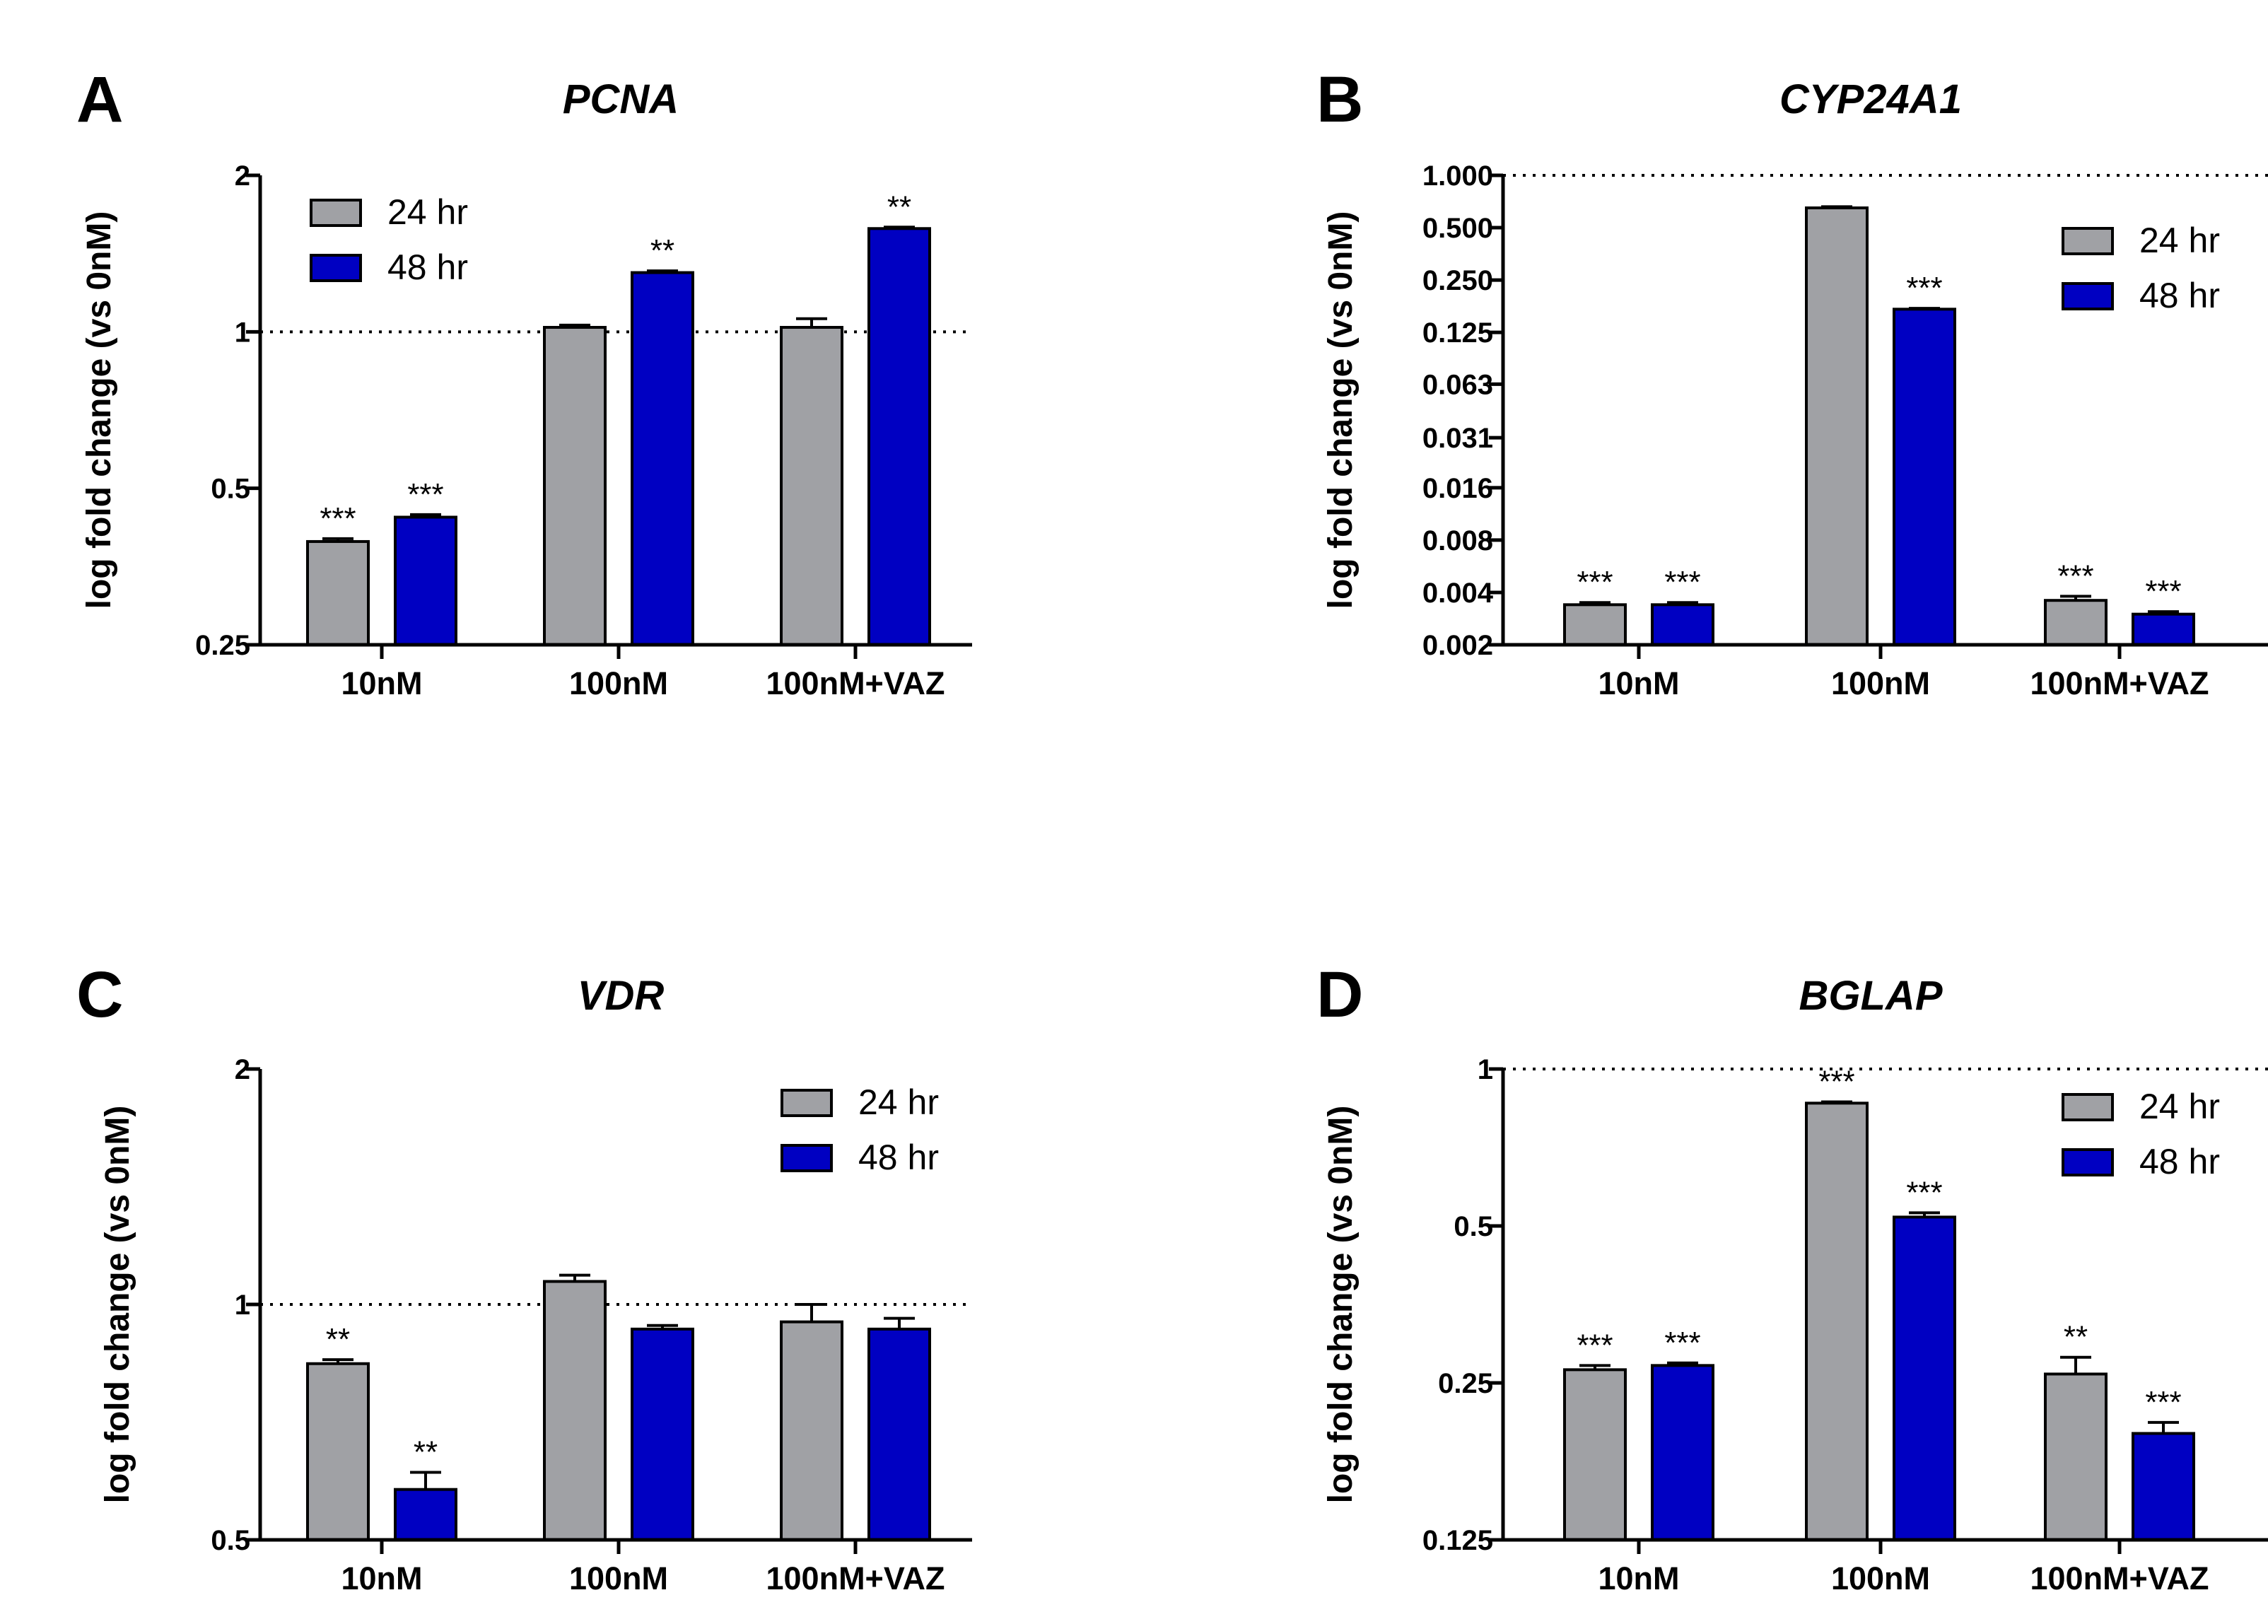  What do you see at coordinates (1457, 280) in the screenshot?
I see `y-tick-label: 0.250` at bounding box center [1457, 280].